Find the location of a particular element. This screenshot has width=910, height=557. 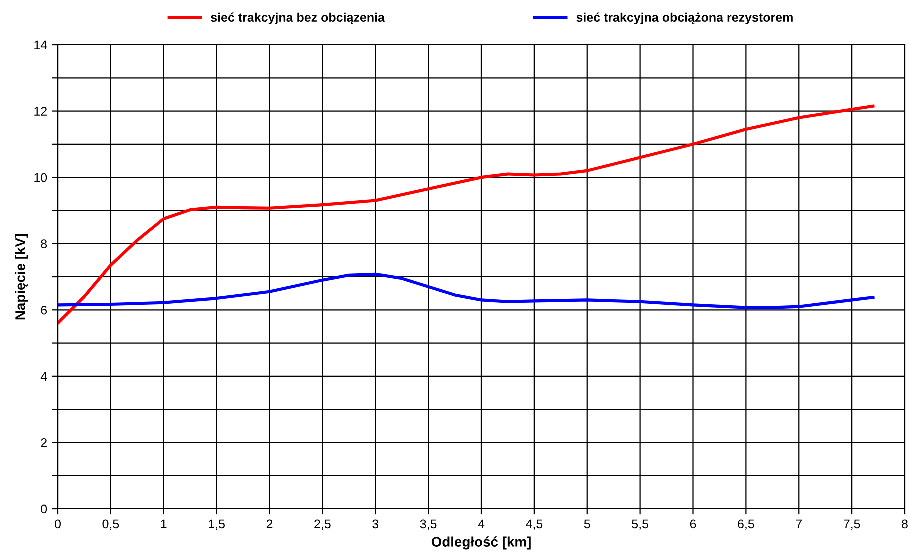

y-tick-label: 4 is located at coordinates (44, 376).